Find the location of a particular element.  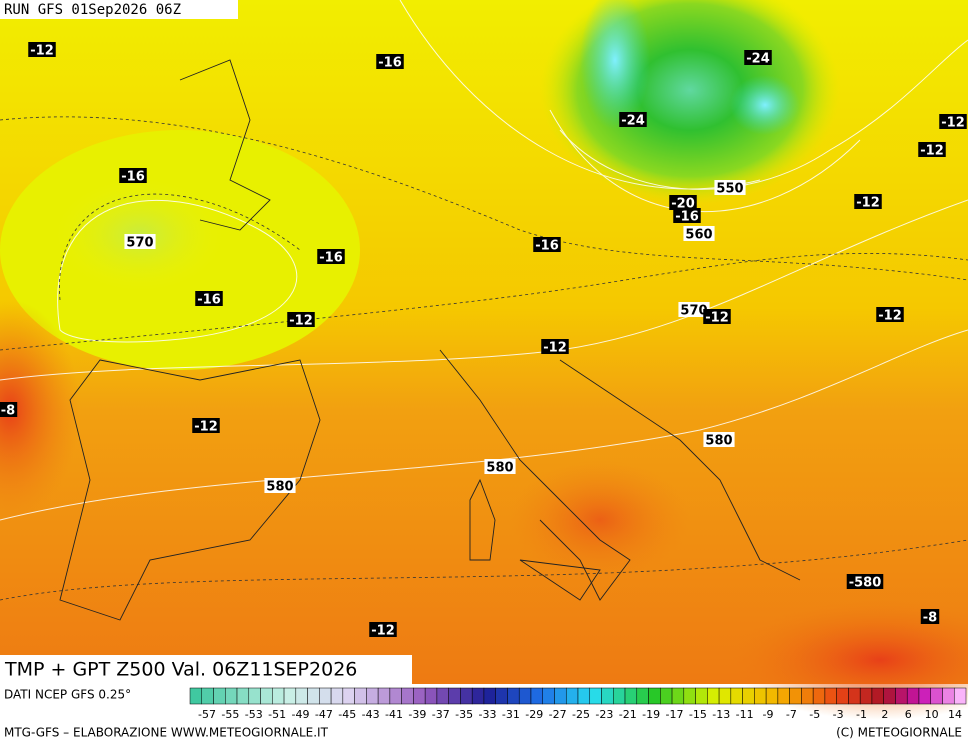

map-label: -20 is located at coordinates (683, 203).